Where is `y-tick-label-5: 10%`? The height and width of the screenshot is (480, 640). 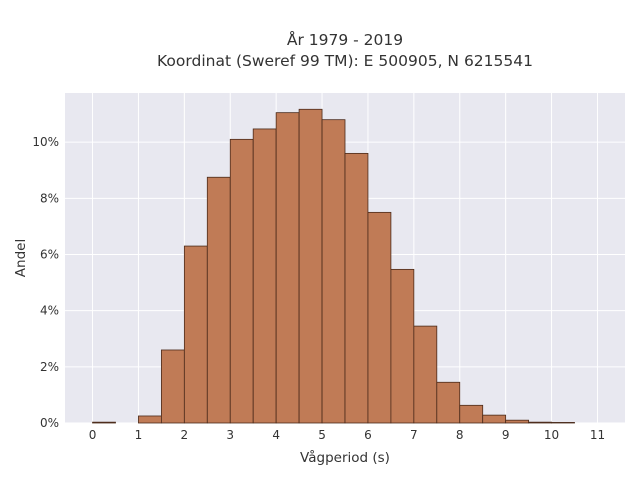 y-tick-label-5: 10% is located at coordinates (45, 142).